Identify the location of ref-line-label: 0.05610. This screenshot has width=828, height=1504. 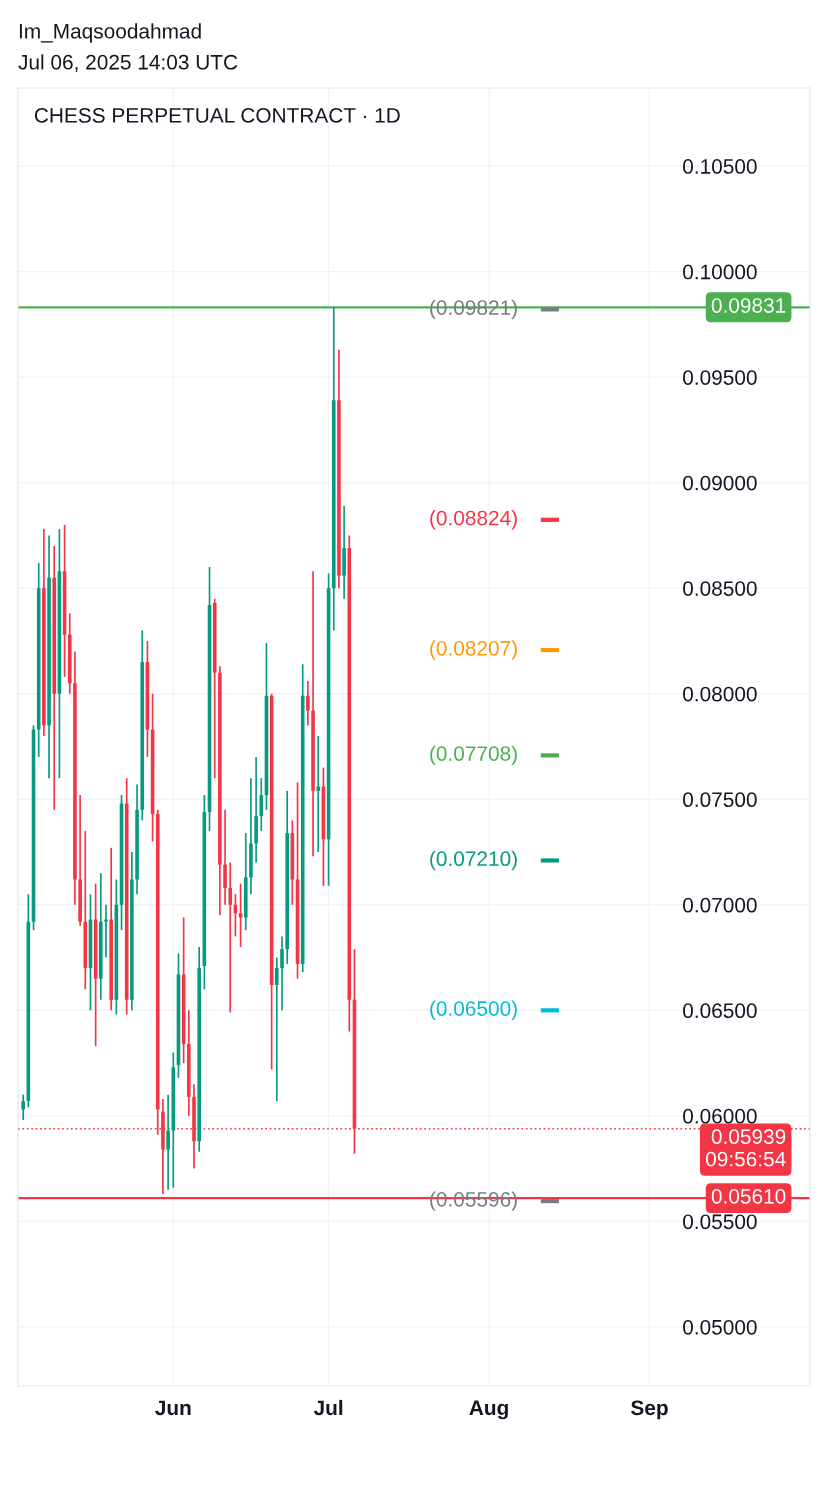
(748, 1196).